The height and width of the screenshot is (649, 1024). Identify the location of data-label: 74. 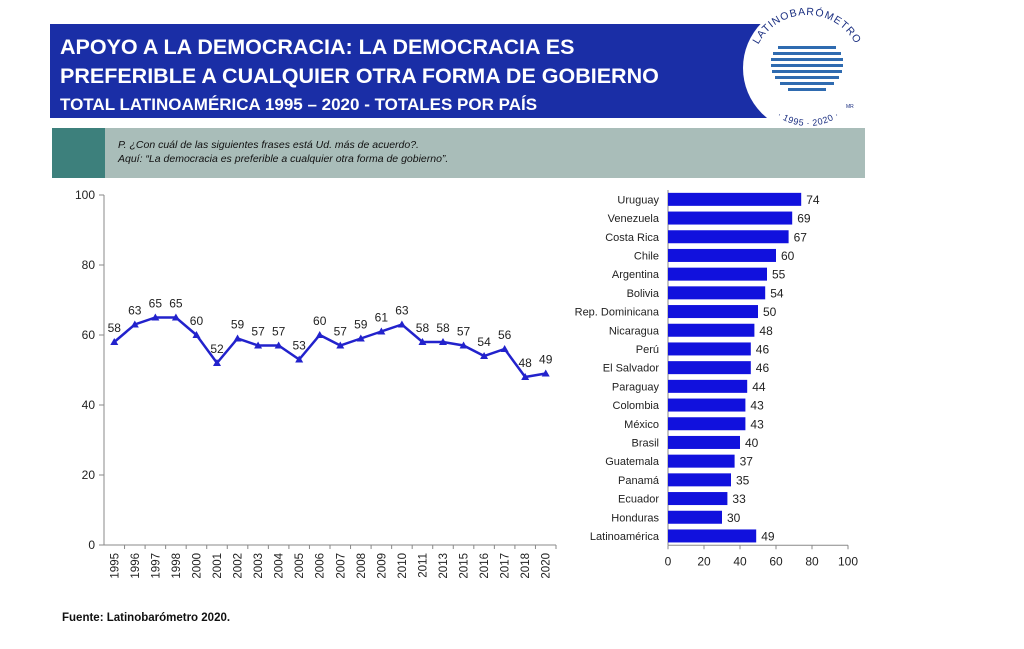
(813, 200).